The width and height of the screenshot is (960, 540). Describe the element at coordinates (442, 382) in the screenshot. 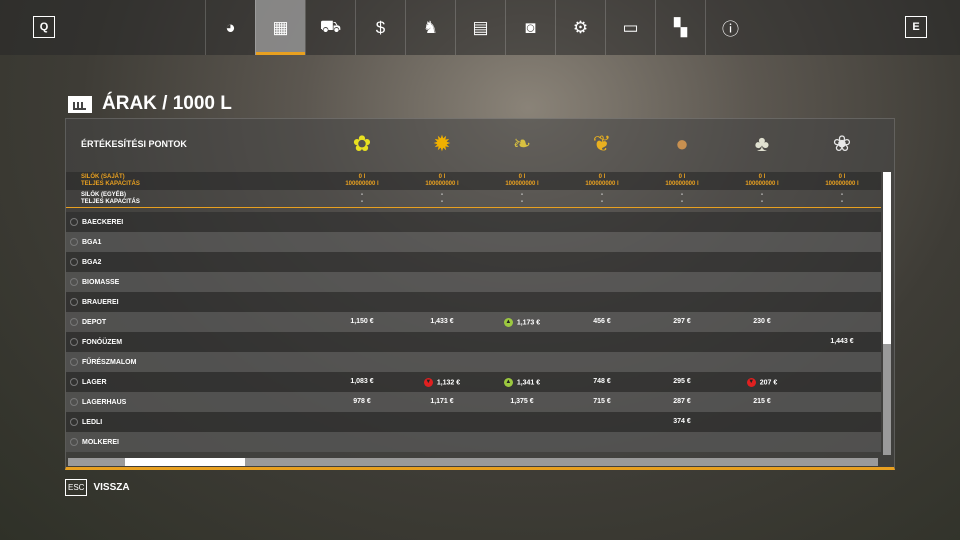

I see `price-cell: ▼ 1,132 €` at that location.